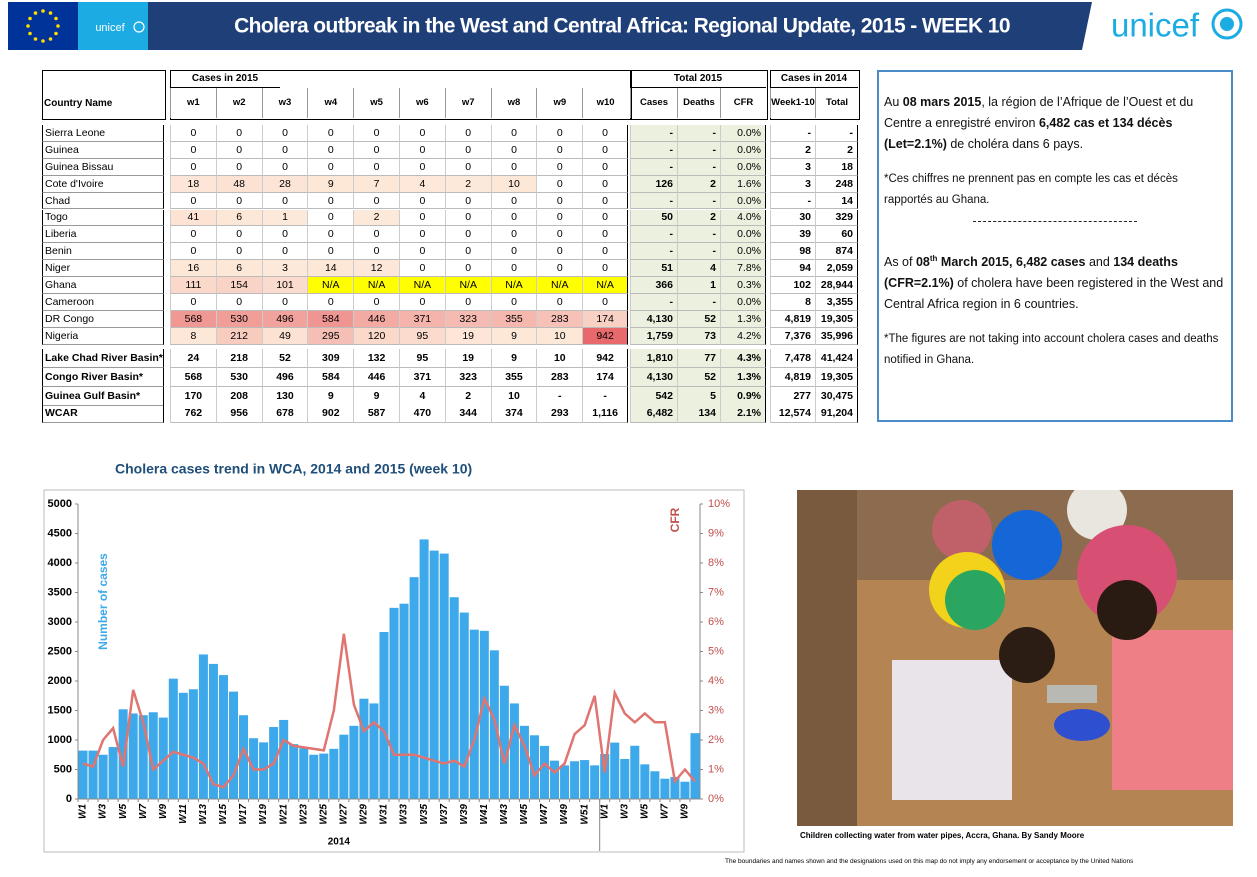  What do you see at coordinates (78, 103) in the screenshot?
I see `col-header: Country Name` at bounding box center [78, 103].